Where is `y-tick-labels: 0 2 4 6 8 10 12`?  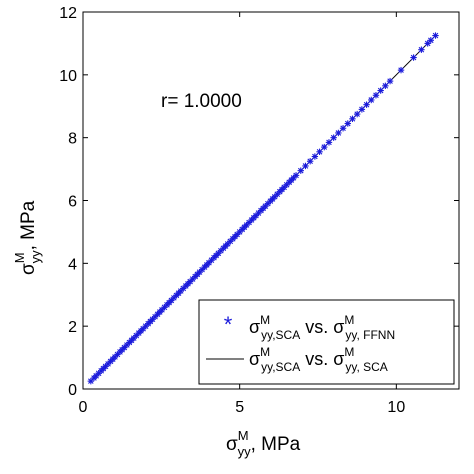
y-tick-labels: 0 2 4 6 8 10 12 is located at coordinates (68, 202).